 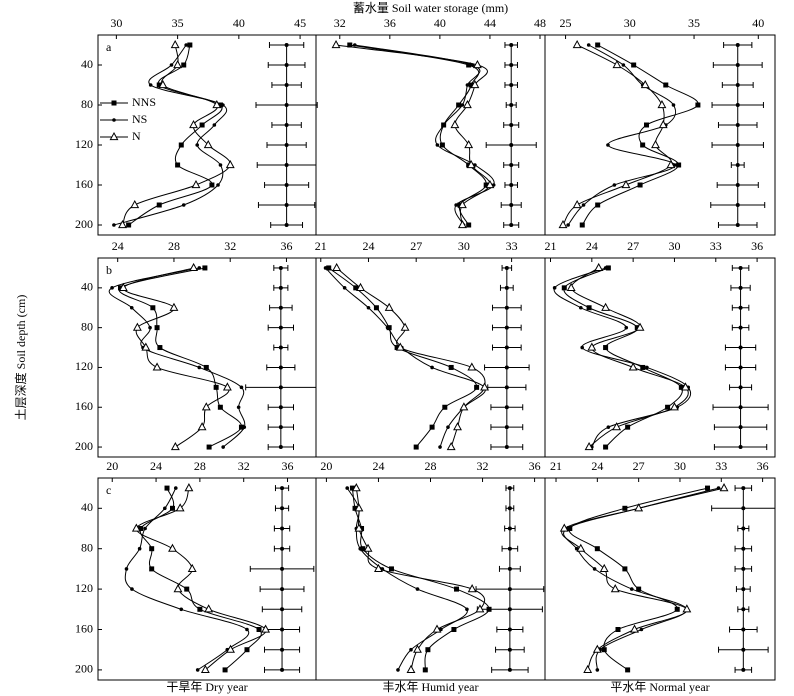 What do you see at coordinates (84, 628) in the screenshot?
I see `y-tick-label: 160` at bounding box center [84, 628].